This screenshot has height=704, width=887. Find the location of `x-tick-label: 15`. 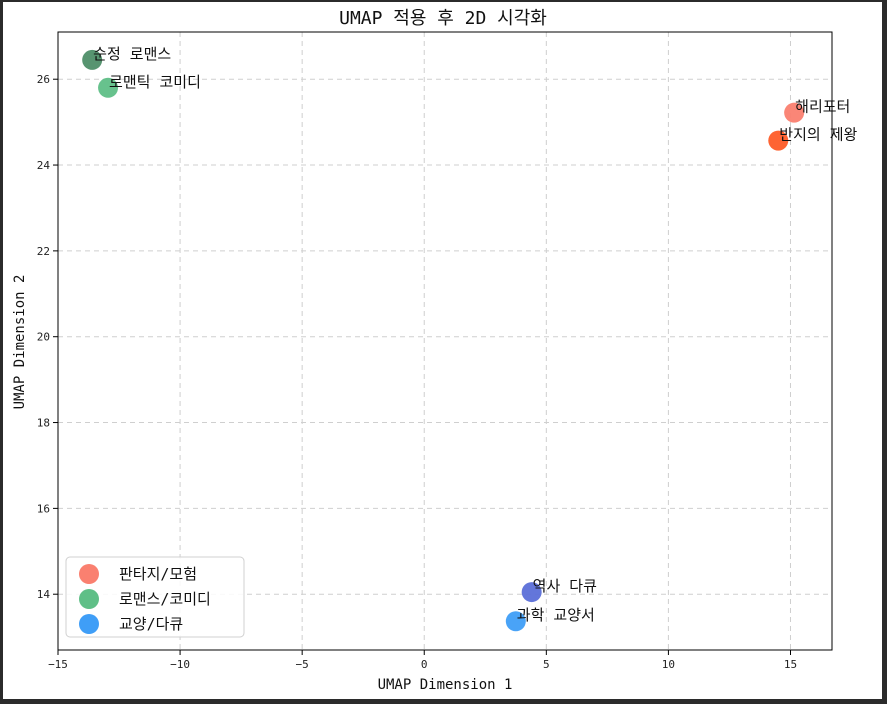

x-tick-label: 15 is located at coordinates (790, 664).